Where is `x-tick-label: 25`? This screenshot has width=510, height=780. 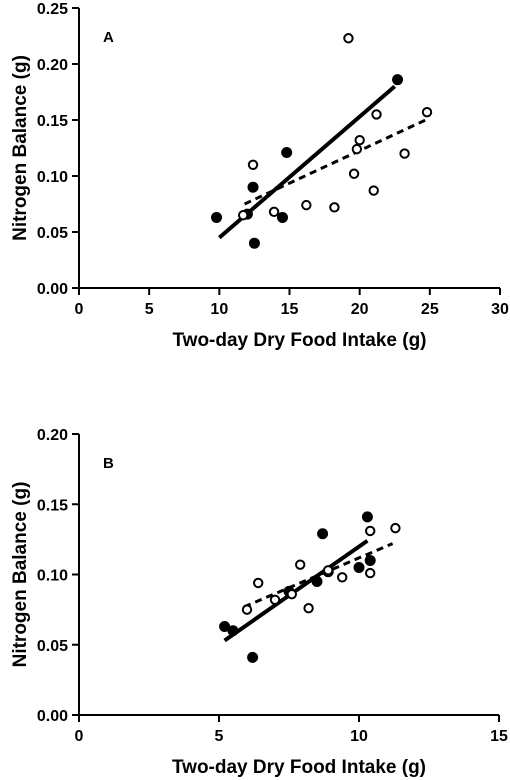 x-tick-label: 25 is located at coordinates (430, 309).